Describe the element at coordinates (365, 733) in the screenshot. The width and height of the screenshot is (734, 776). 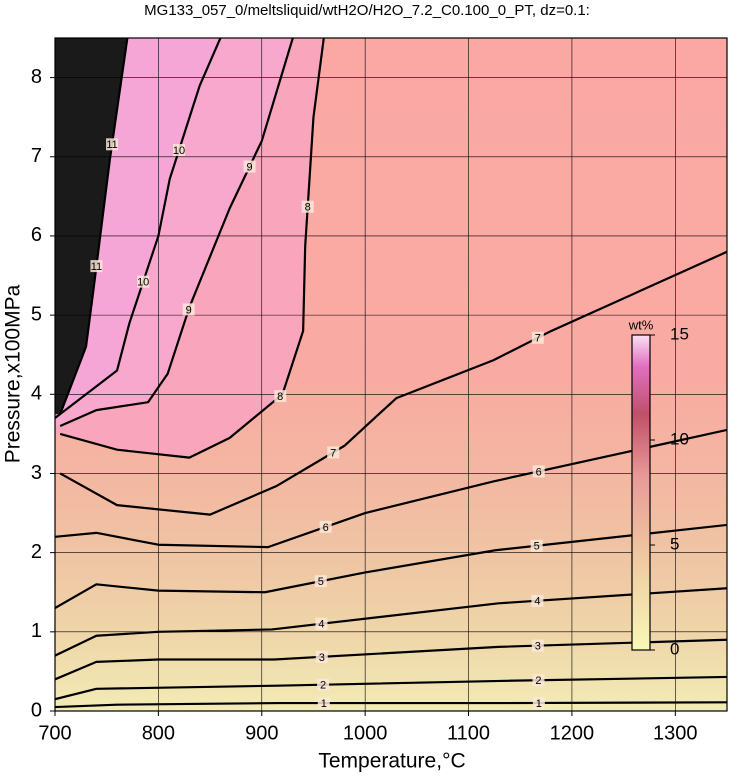
I see `x-tick-label: 1000` at that location.